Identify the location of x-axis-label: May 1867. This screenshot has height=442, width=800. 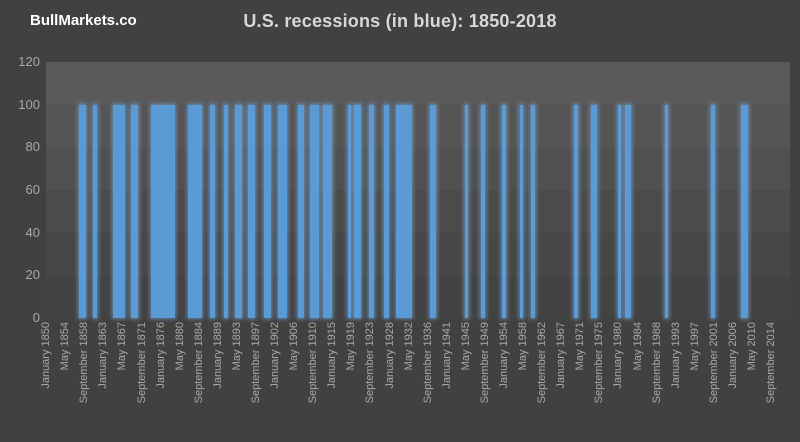
(122, 346).